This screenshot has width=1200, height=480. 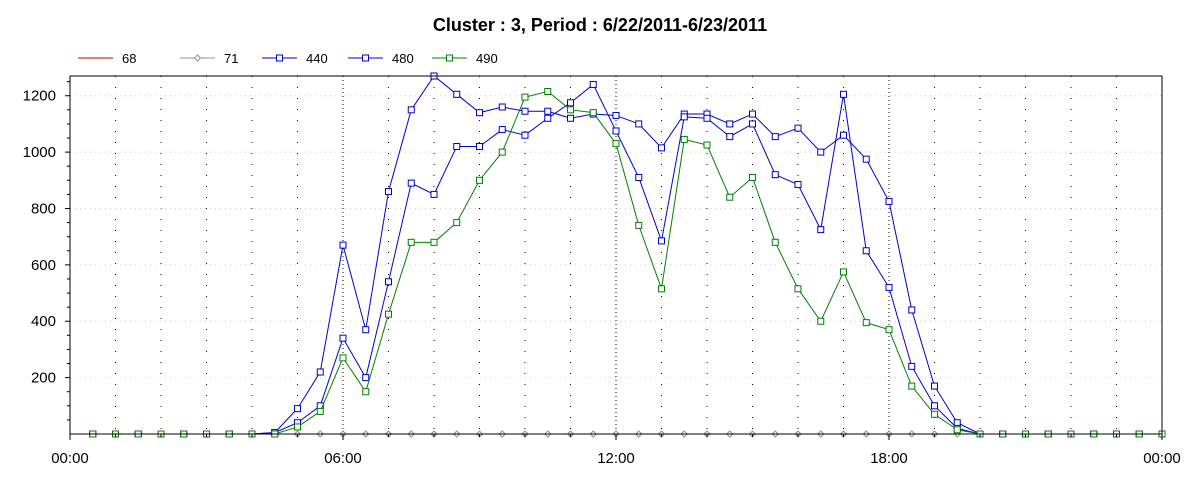 What do you see at coordinates (231, 58) in the screenshot?
I see `legend-label: 71` at bounding box center [231, 58].